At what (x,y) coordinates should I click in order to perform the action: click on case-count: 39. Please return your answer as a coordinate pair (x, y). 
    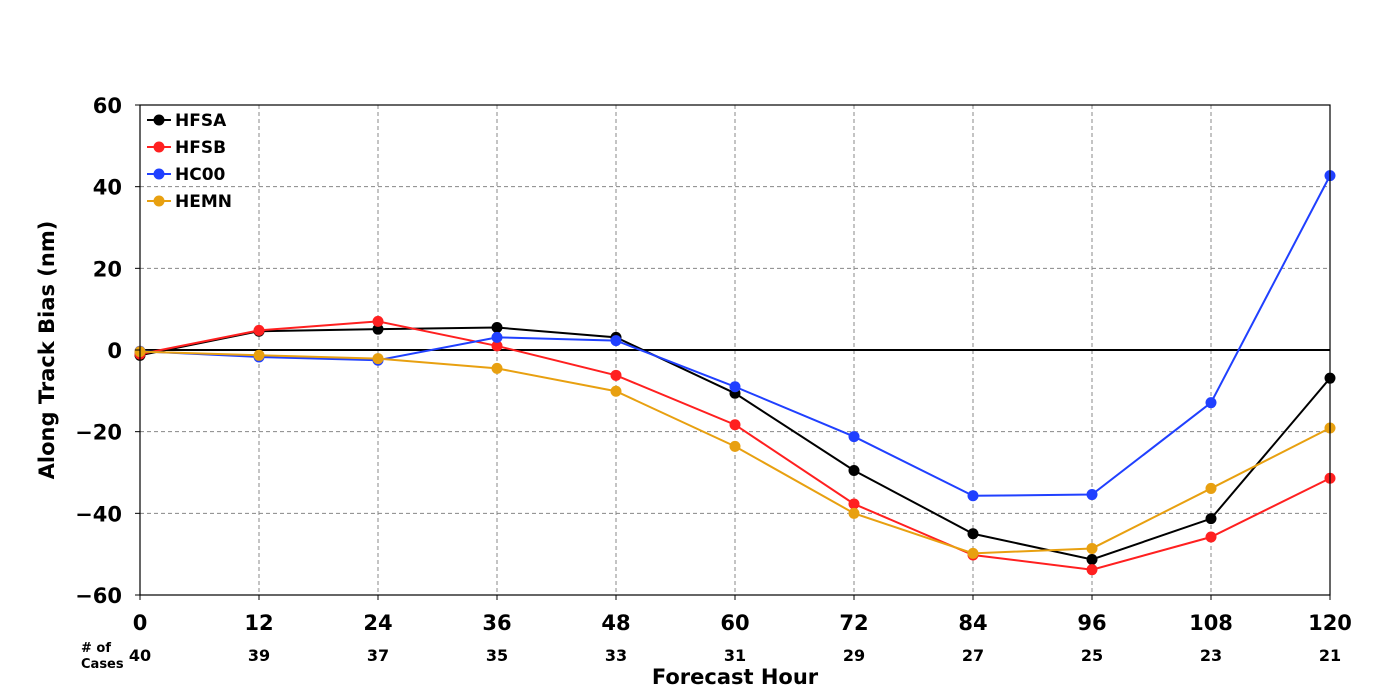
    Looking at the image, I should click on (259, 655).